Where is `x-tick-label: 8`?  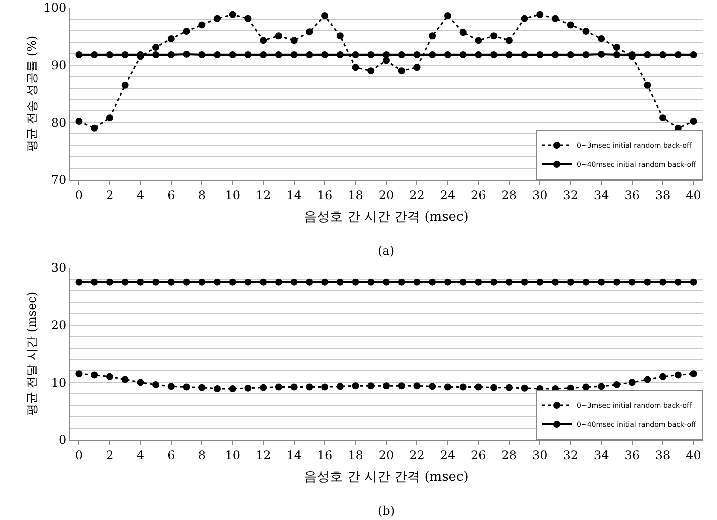 x-tick-label: 8 is located at coordinates (202, 195).